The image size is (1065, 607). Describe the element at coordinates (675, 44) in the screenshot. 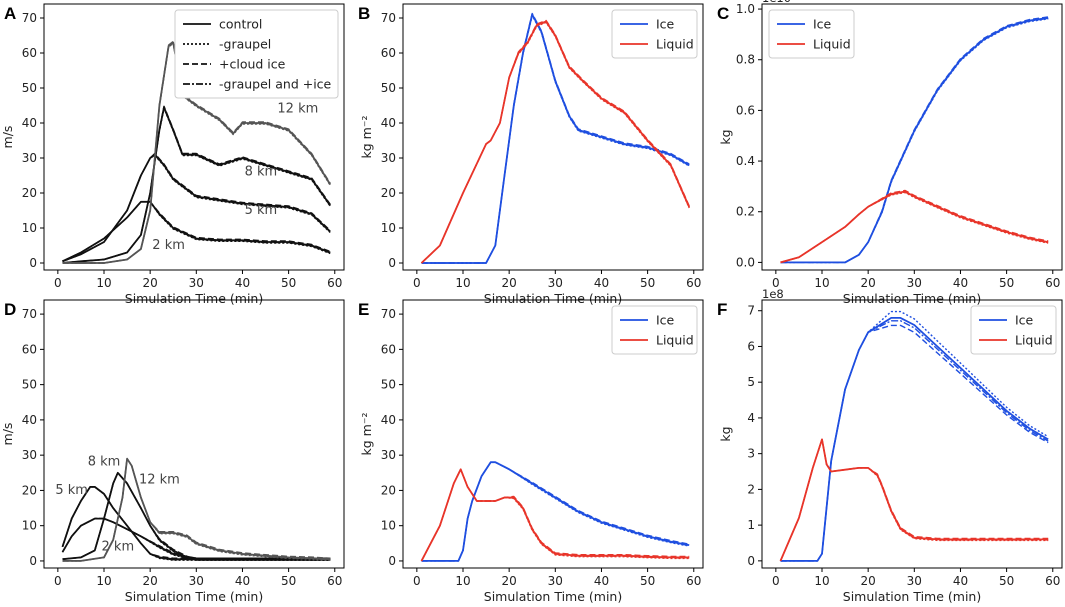

I see `legend-label: Liquid` at that location.